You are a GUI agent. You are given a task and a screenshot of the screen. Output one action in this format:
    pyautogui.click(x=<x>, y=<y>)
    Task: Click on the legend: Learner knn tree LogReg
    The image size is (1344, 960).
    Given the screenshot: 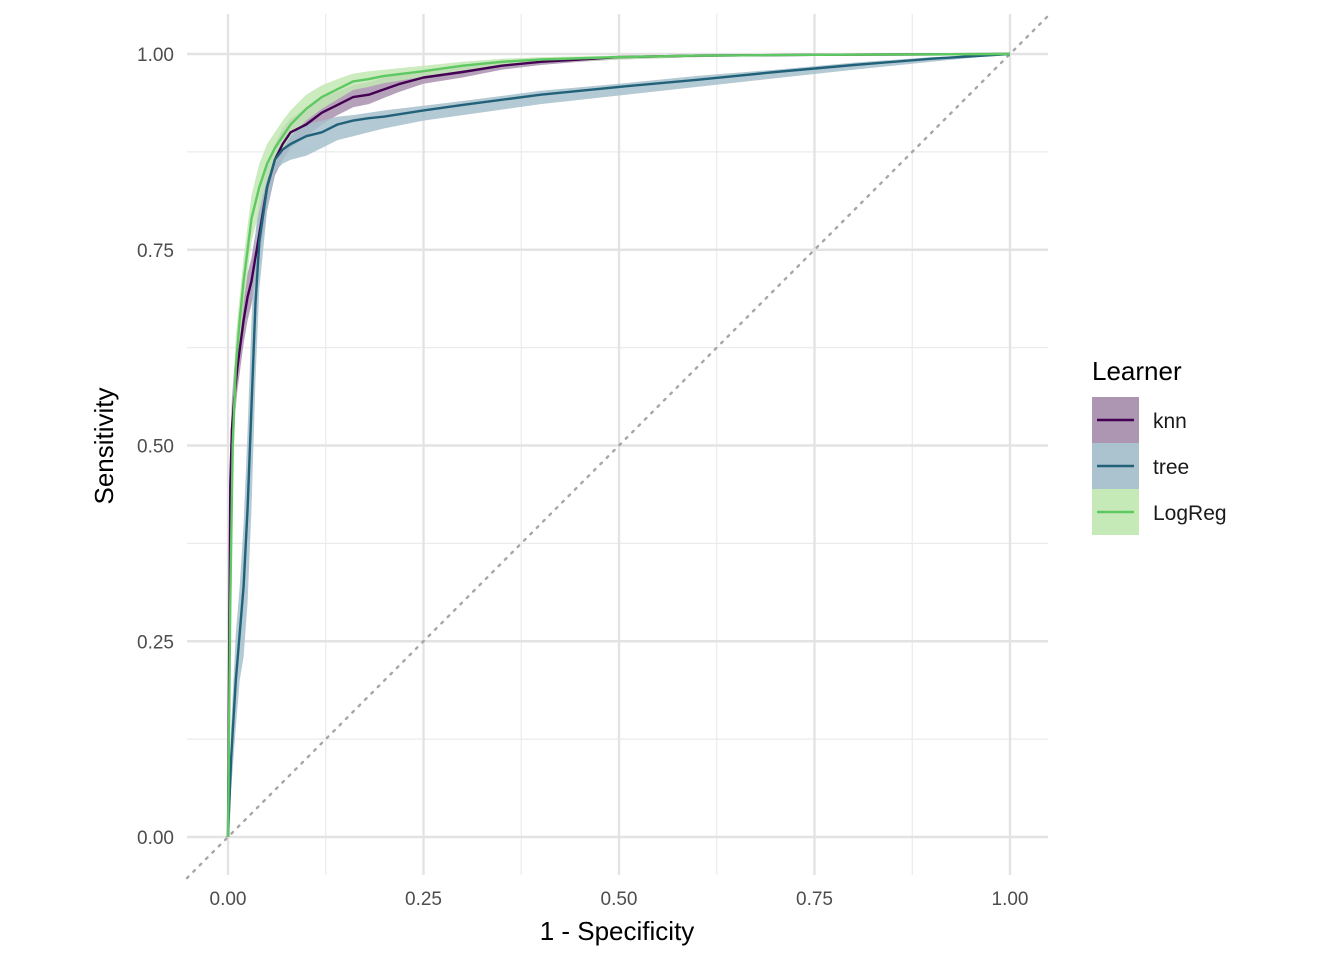 What is the action you would take?
    pyautogui.click(x=1159, y=445)
    